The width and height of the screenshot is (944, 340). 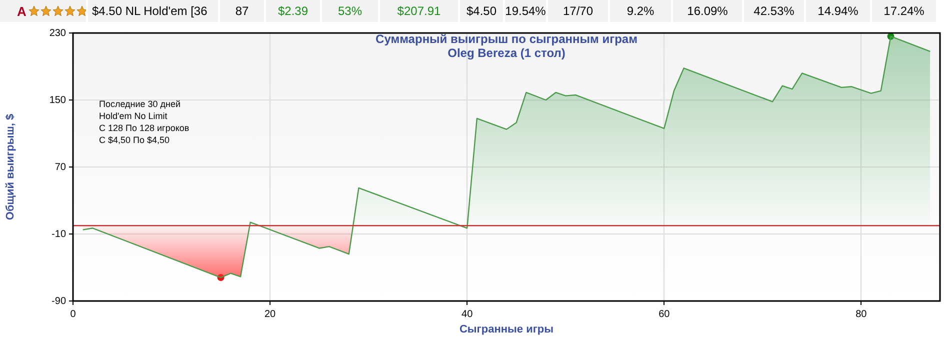 I want to click on text: 14.94%, so click(x=839, y=11).